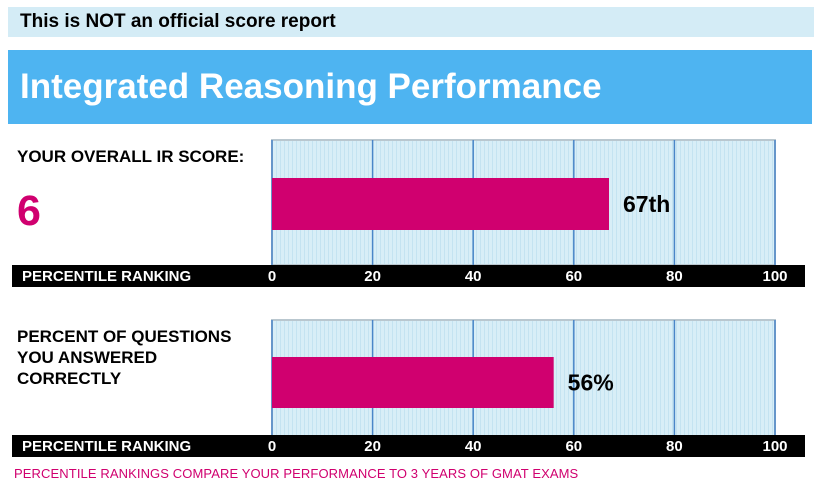  What do you see at coordinates (29, 211) in the screenshot?
I see `overall-score-value: 6` at bounding box center [29, 211].